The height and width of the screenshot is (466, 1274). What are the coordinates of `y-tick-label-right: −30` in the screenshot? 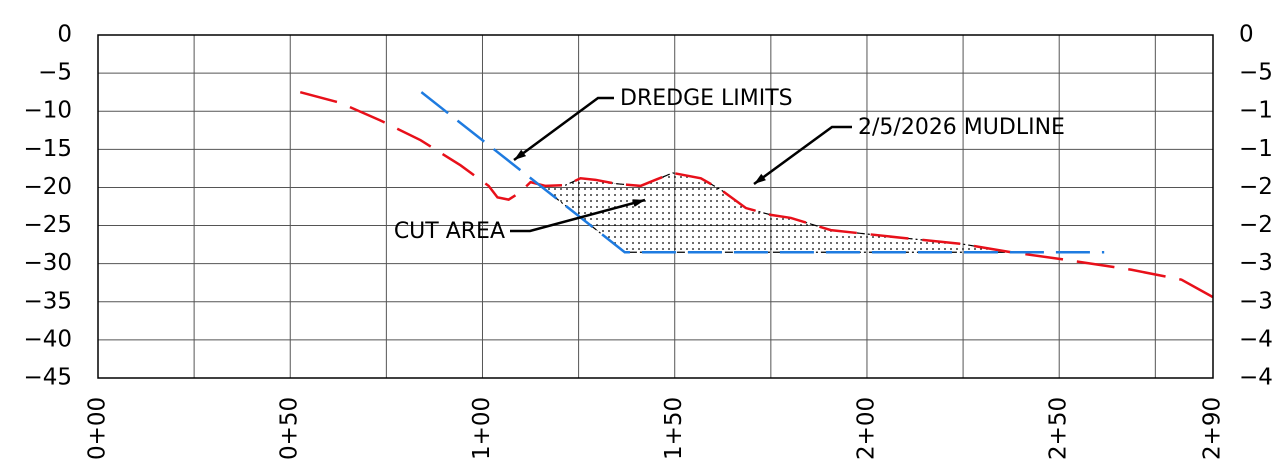 It's located at (1256, 263).